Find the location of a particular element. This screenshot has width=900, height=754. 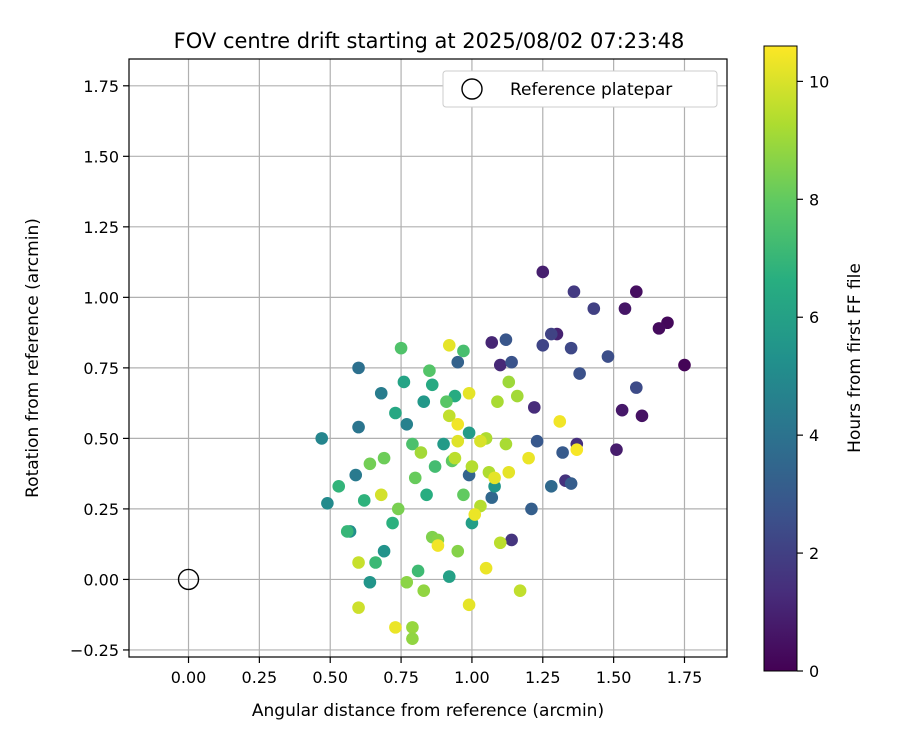

colorbar: 0 2 4 6 8 10 Hours from first FF file is located at coordinates (814, 363).